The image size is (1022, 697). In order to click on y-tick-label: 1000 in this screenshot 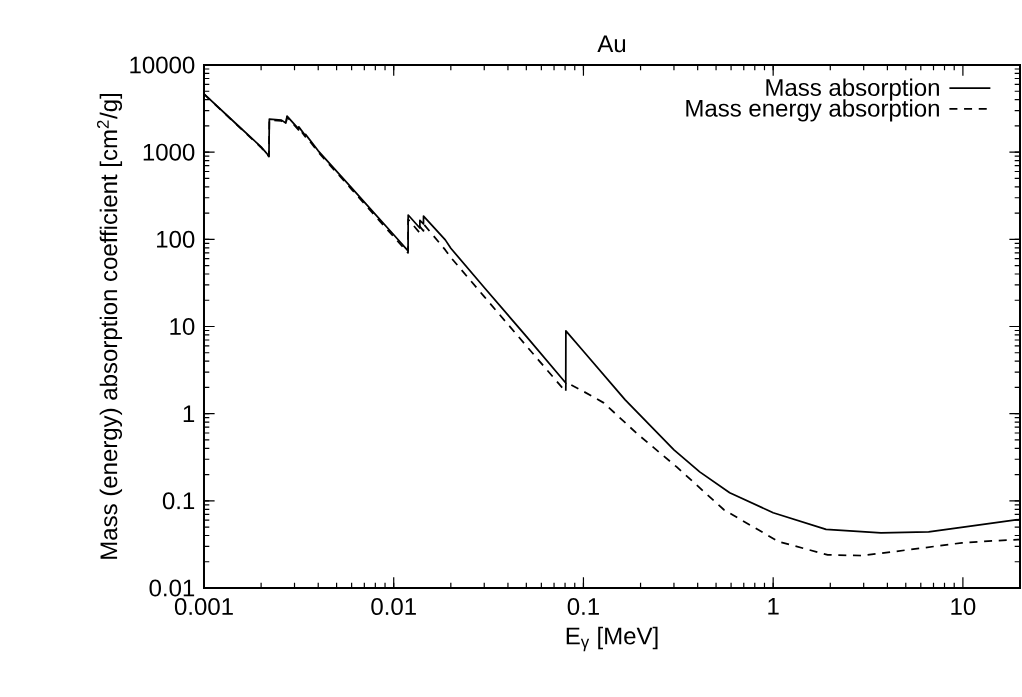, I will do `click(169, 152)`.